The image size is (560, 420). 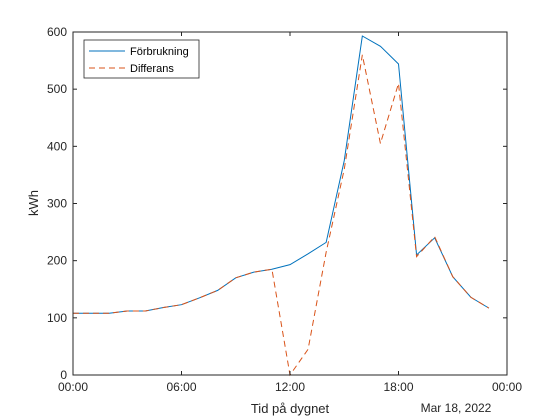 What do you see at coordinates (507, 387) in the screenshot?
I see `x-tick-label-4: 00:00` at bounding box center [507, 387].